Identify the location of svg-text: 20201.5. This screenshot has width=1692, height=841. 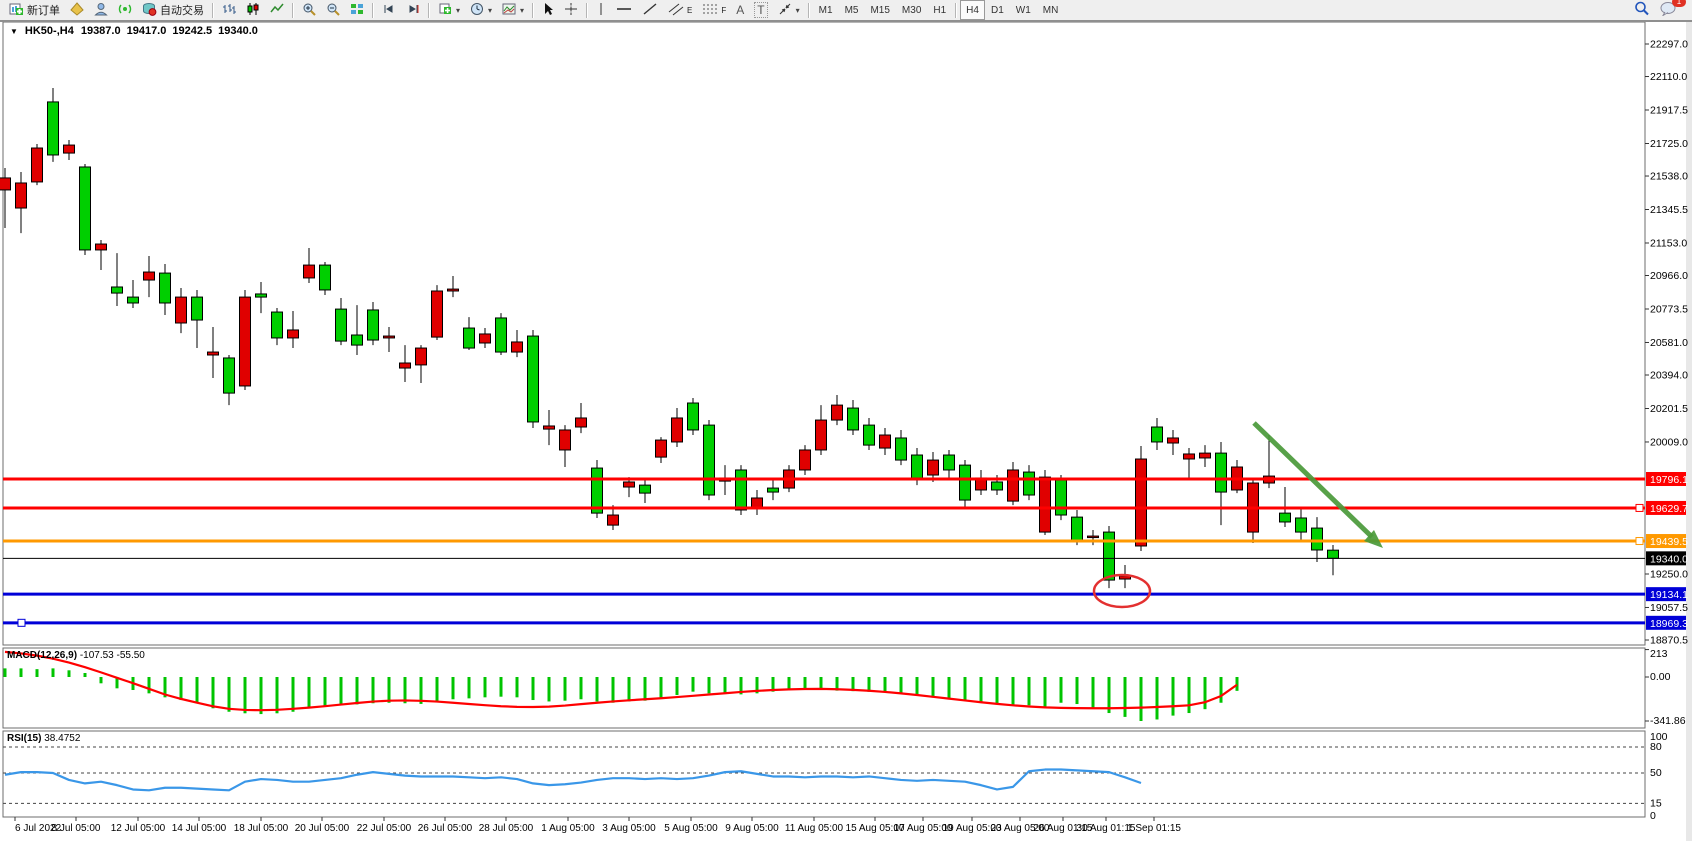
(1669, 409).